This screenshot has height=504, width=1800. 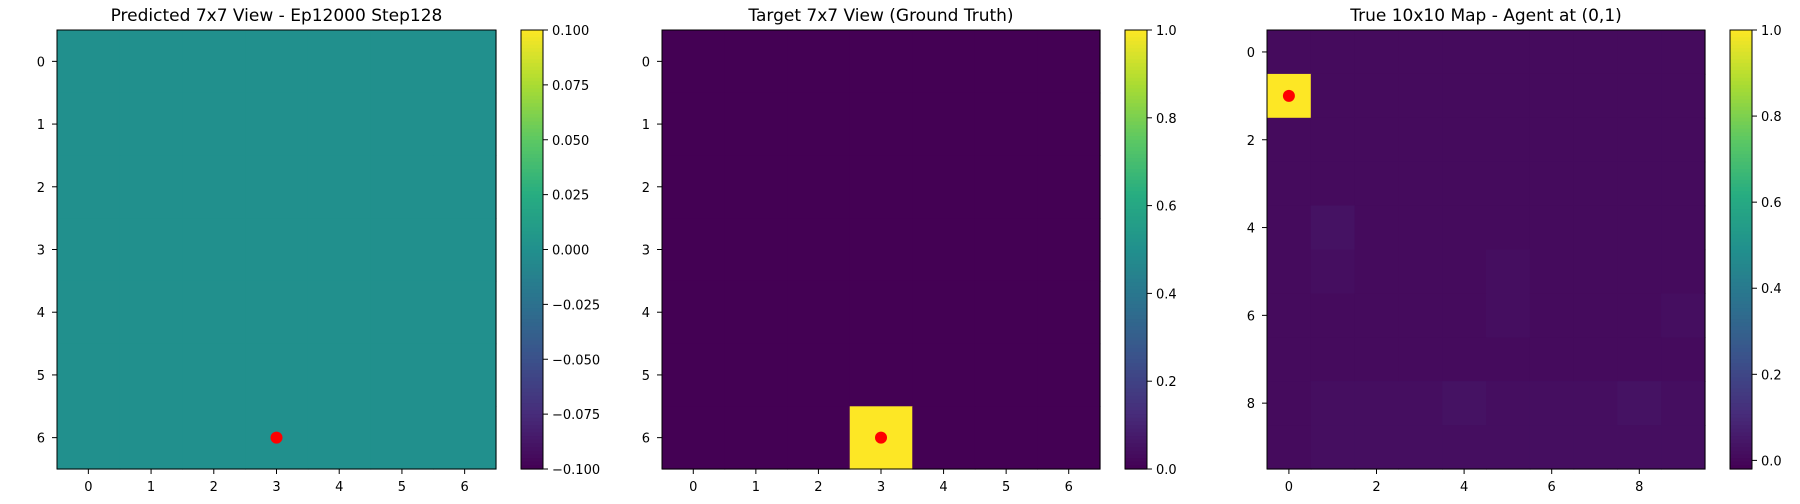 I want to click on heatmap-cell-r8-c8, so click(x=1639, y=403).